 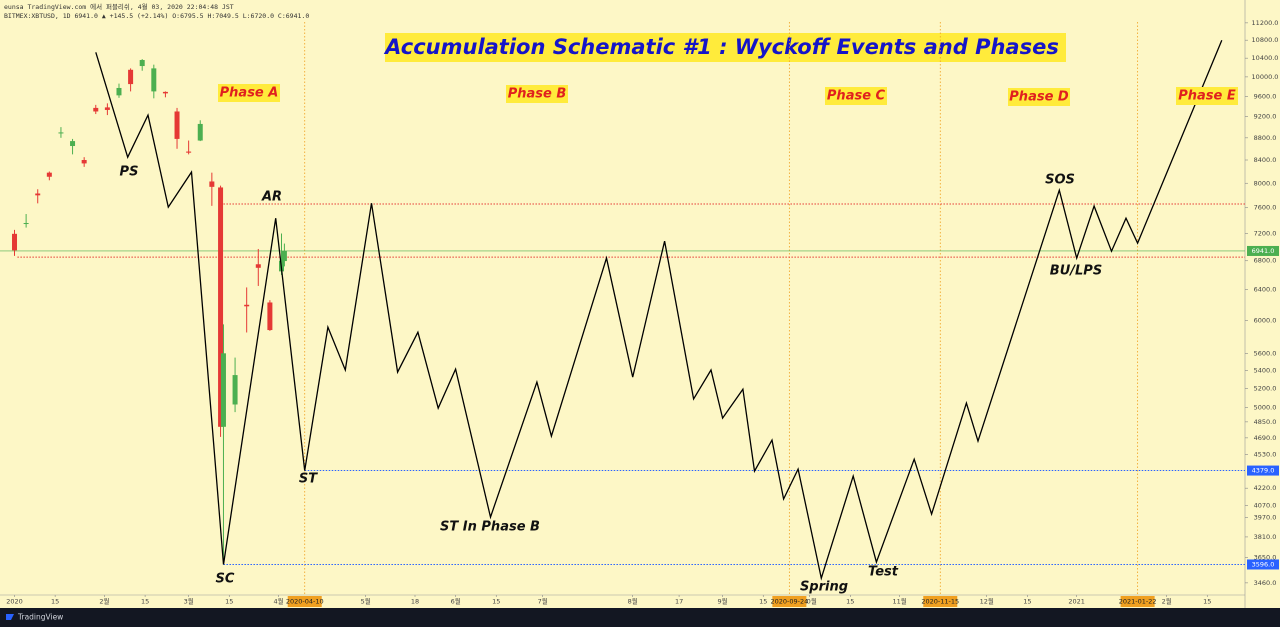 What do you see at coordinates (1265, 557) in the screenshot?
I see `y-tick-label: 3650.0` at bounding box center [1265, 557].